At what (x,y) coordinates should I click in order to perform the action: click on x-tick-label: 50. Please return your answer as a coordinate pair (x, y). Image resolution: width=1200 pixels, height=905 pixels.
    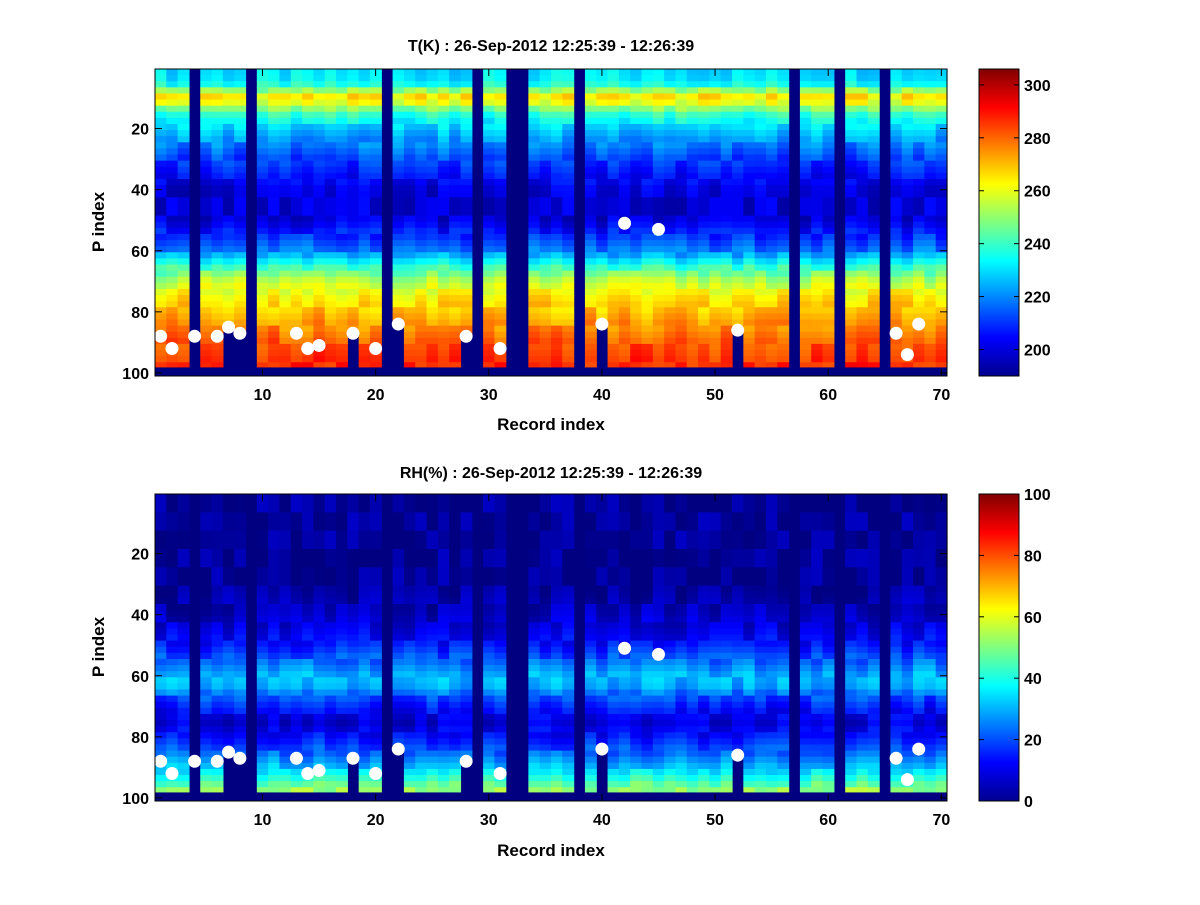
    Looking at the image, I should click on (715, 395).